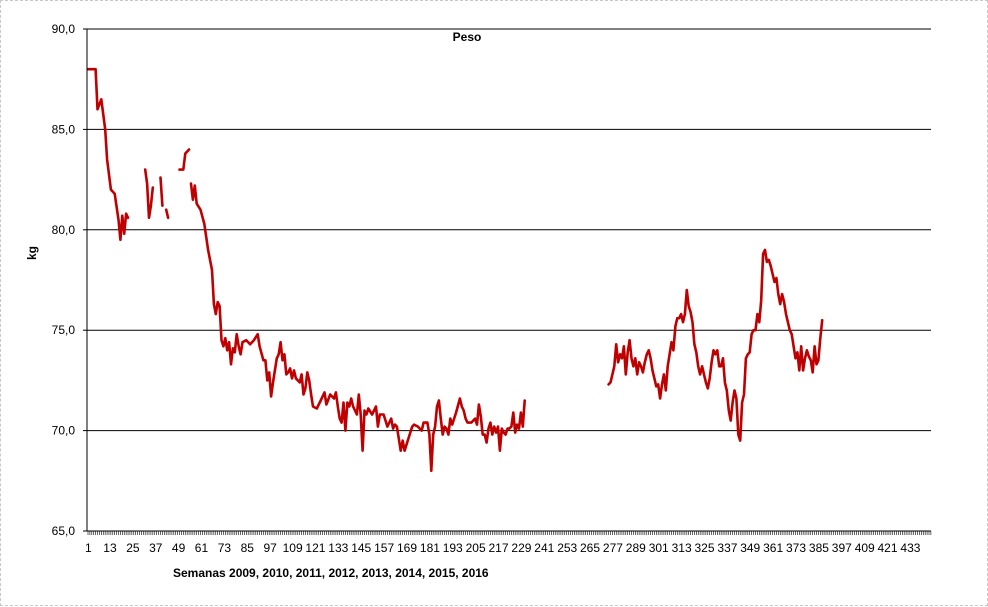 Image resolution: width=988 pixels, height=607 pixels. I want to click on x-tick-label: 433, so click(910, 548).